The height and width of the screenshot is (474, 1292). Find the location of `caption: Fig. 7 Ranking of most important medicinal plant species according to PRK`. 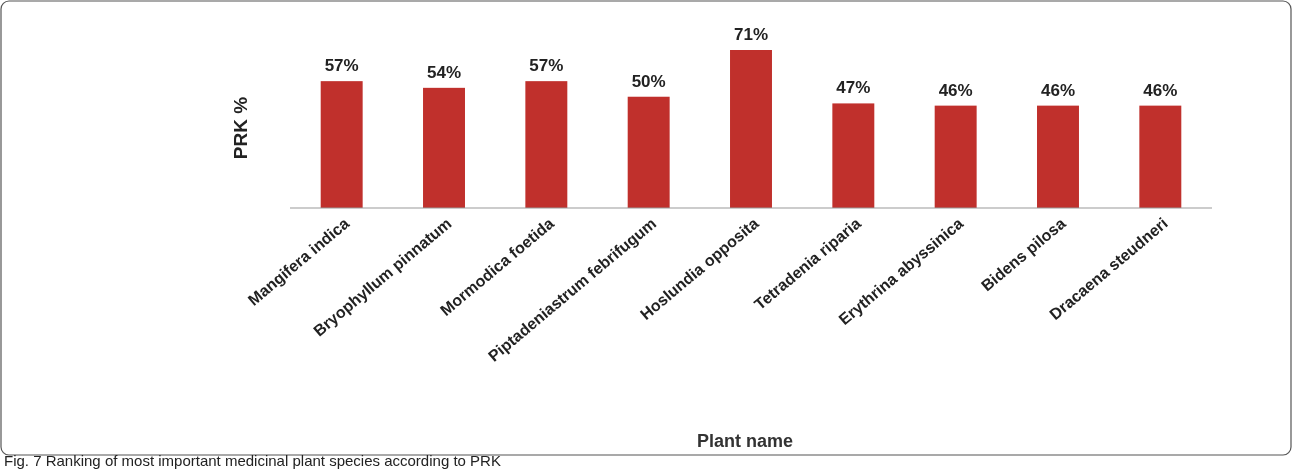

caption: Fig. 7 Ranking of most important medicinal plant species according to PRK is located at coordinates (252, 460).